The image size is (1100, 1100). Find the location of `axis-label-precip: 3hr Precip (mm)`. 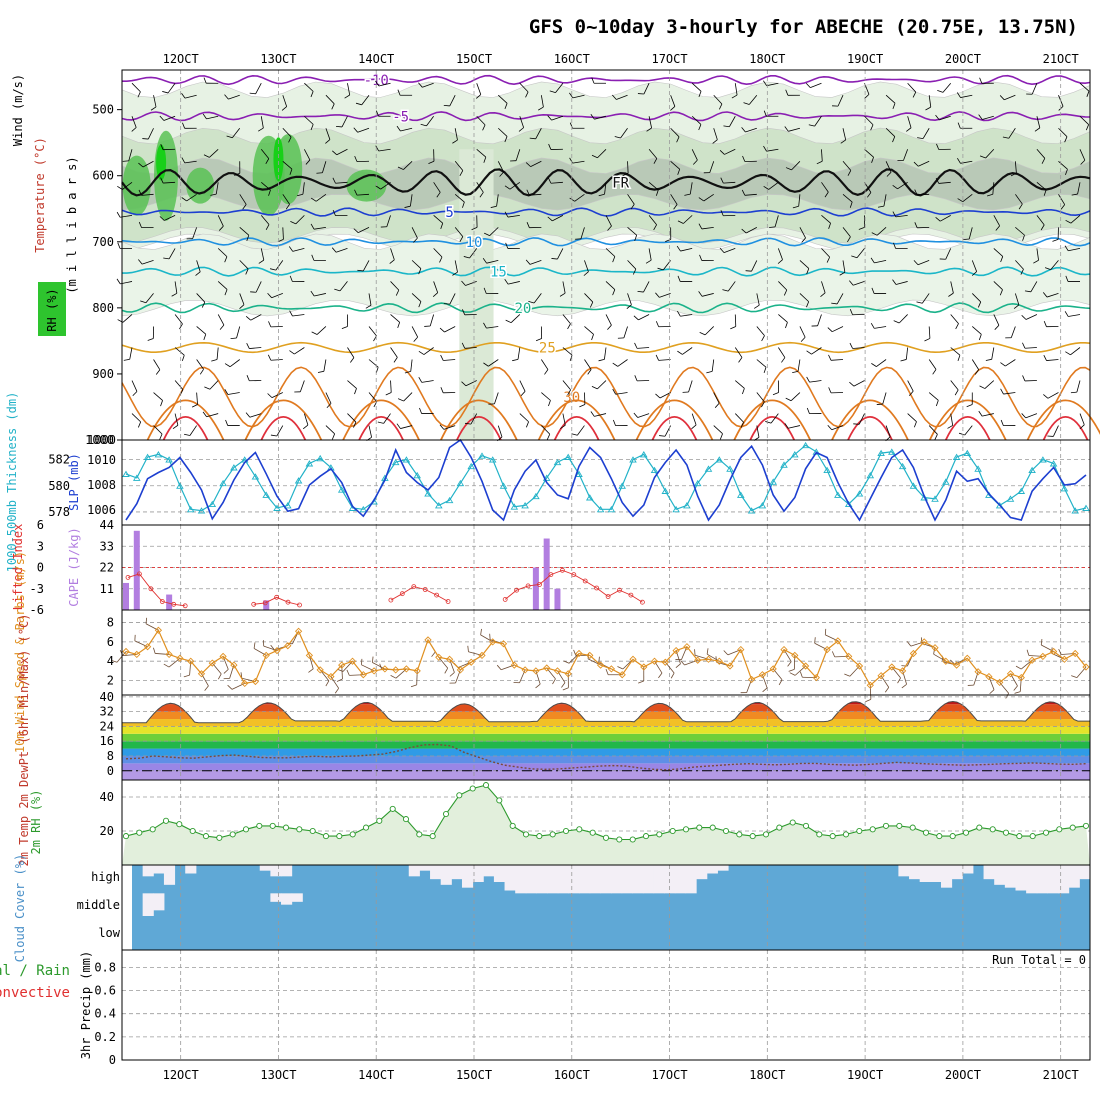

axis-label-precip: 3hr Precip (mm) is located at coordinates (86, 1005).